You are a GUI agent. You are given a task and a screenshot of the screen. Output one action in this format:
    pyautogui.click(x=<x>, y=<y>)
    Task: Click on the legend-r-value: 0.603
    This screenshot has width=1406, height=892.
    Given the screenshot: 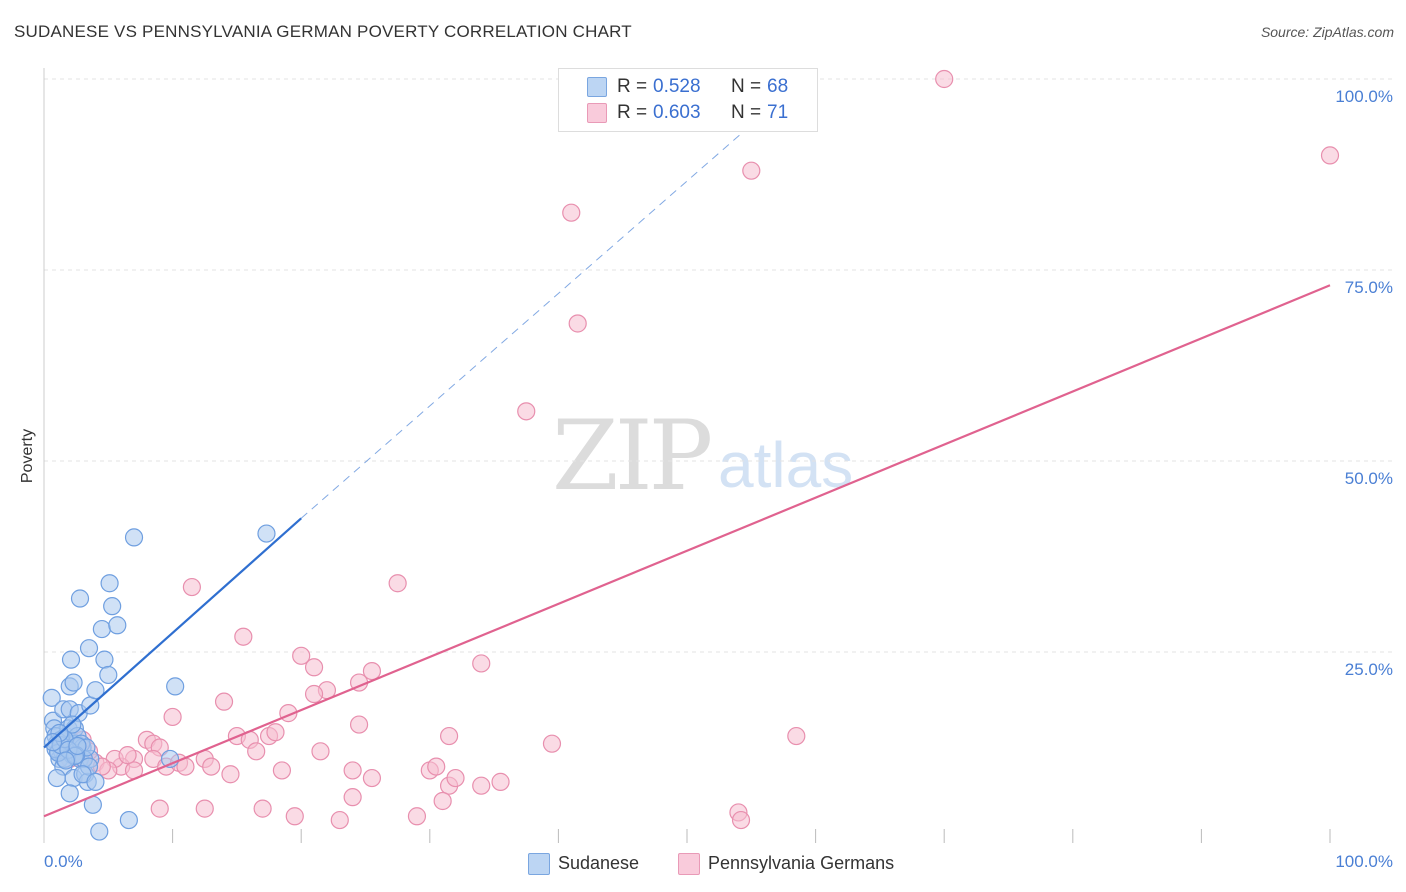 What is the action you would take?
    pyautogui.click(x=677, y=112)
    